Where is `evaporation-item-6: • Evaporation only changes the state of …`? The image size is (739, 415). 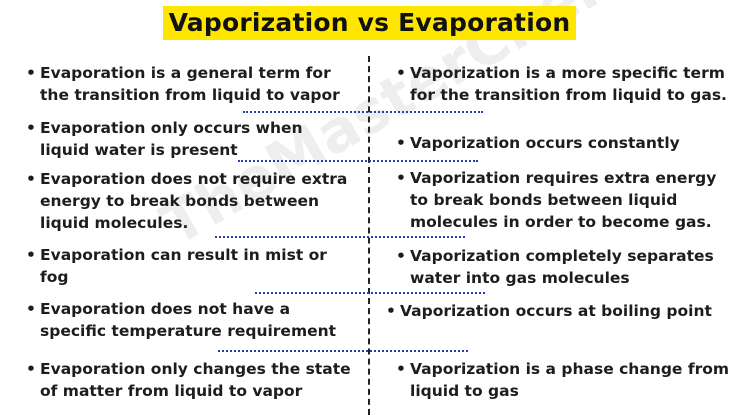 evaporation-item-6: • Evaporation only changes the state of … is located at coordinates (188, 380).